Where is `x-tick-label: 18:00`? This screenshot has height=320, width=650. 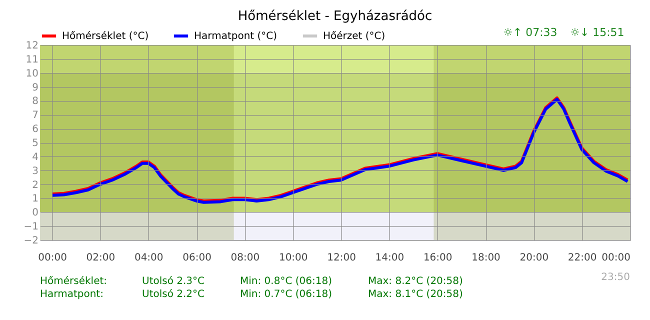 x-tick-label: 18:00 is located at coordinates (486, 258).